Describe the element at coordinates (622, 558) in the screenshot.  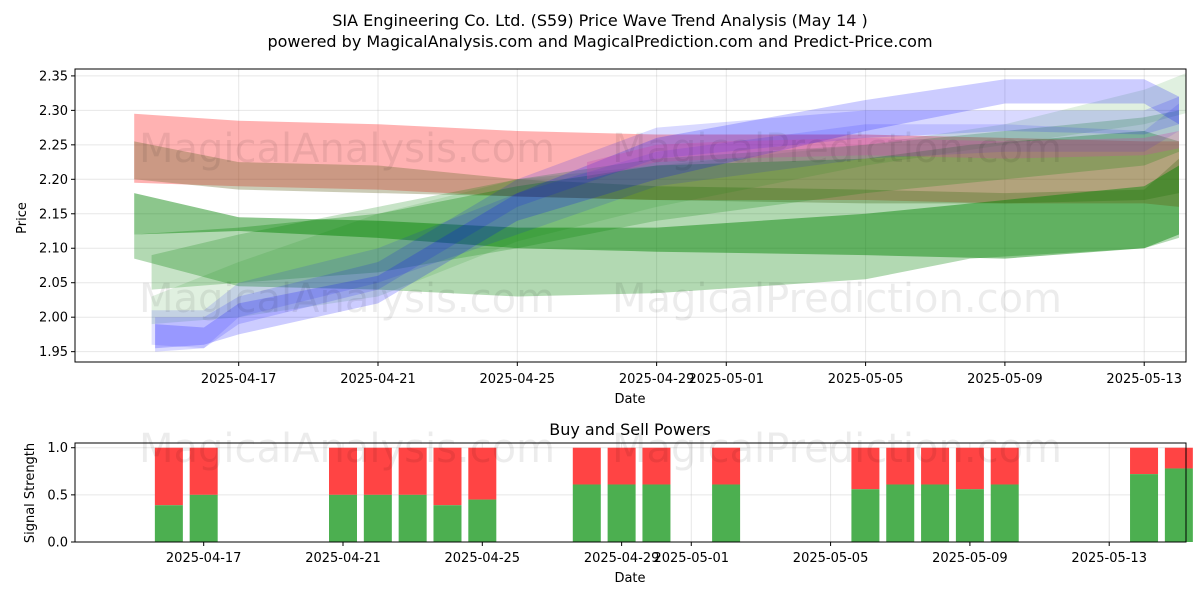
I see `signal-x-tick-label: 2025-04-29` at that location.